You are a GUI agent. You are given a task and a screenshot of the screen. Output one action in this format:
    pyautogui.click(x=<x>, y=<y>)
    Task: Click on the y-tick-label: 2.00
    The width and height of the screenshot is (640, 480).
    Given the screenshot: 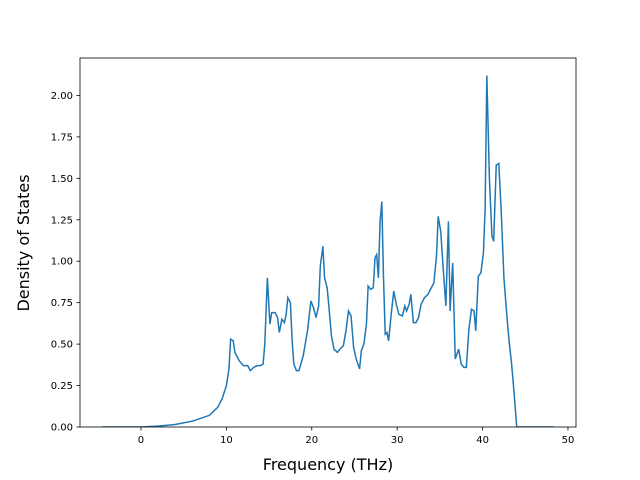 What is the action you would take?
    pyautogui.click(x=62, y=96)
    